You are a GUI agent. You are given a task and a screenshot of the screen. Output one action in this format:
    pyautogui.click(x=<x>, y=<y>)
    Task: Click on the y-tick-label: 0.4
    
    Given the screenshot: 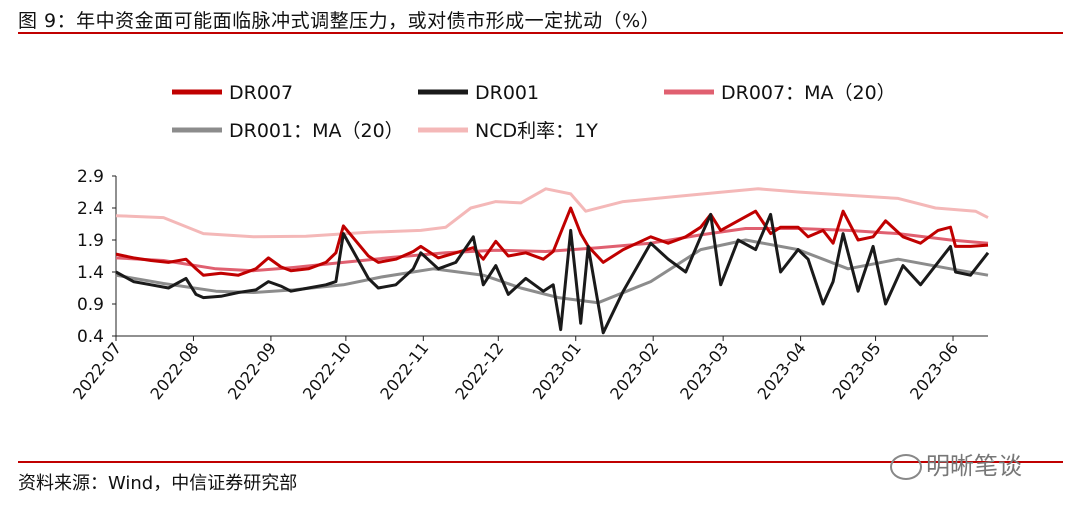 What is the action you would take?
    pyautogui.click(x=90, y=337)
    